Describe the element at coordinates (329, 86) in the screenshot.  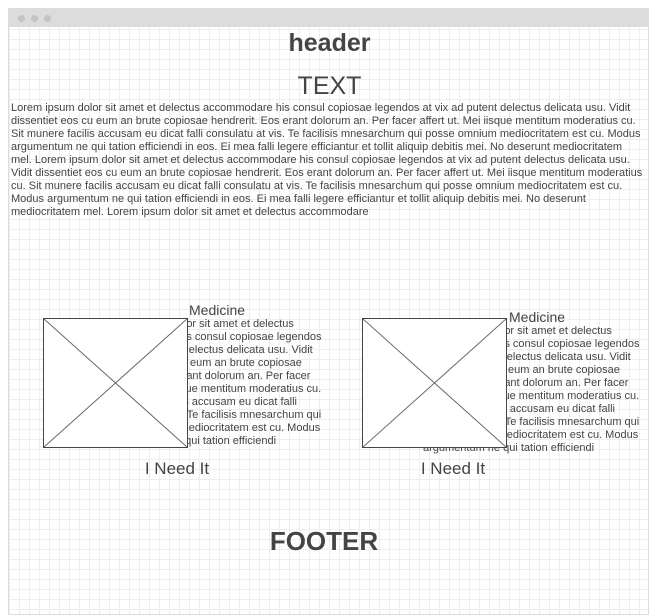
I see `section-heading: TEXT` at that location.